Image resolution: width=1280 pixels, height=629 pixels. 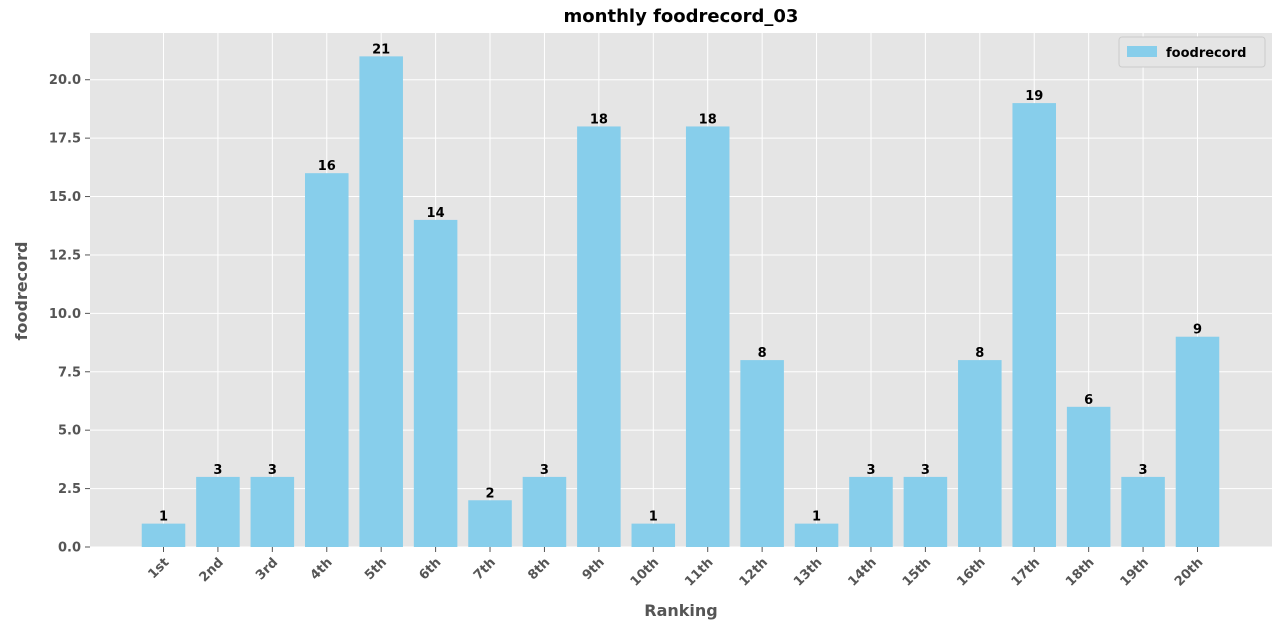 I want to click on y-tick-label: 17.5, so click(x=65, y=139).